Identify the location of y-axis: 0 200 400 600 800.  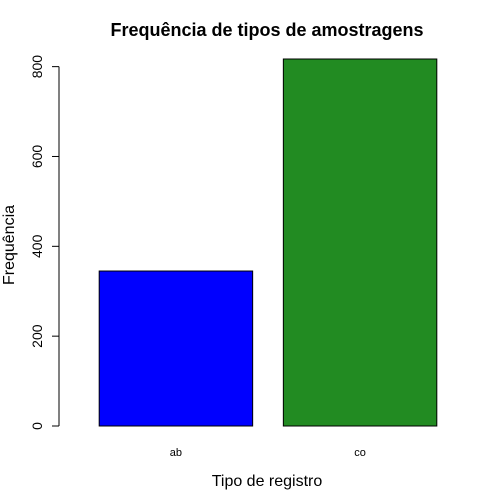
(44, 242).